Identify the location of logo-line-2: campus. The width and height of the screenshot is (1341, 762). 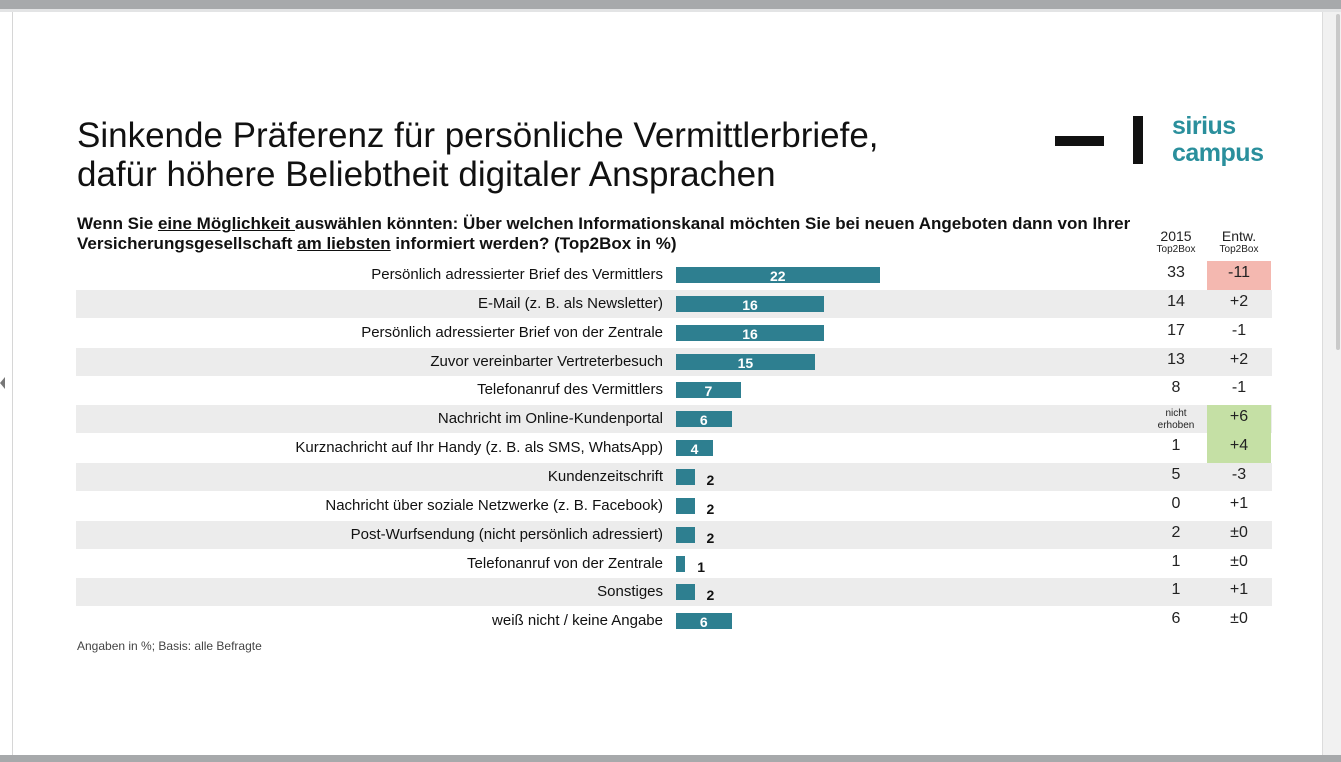
(1218, 153).